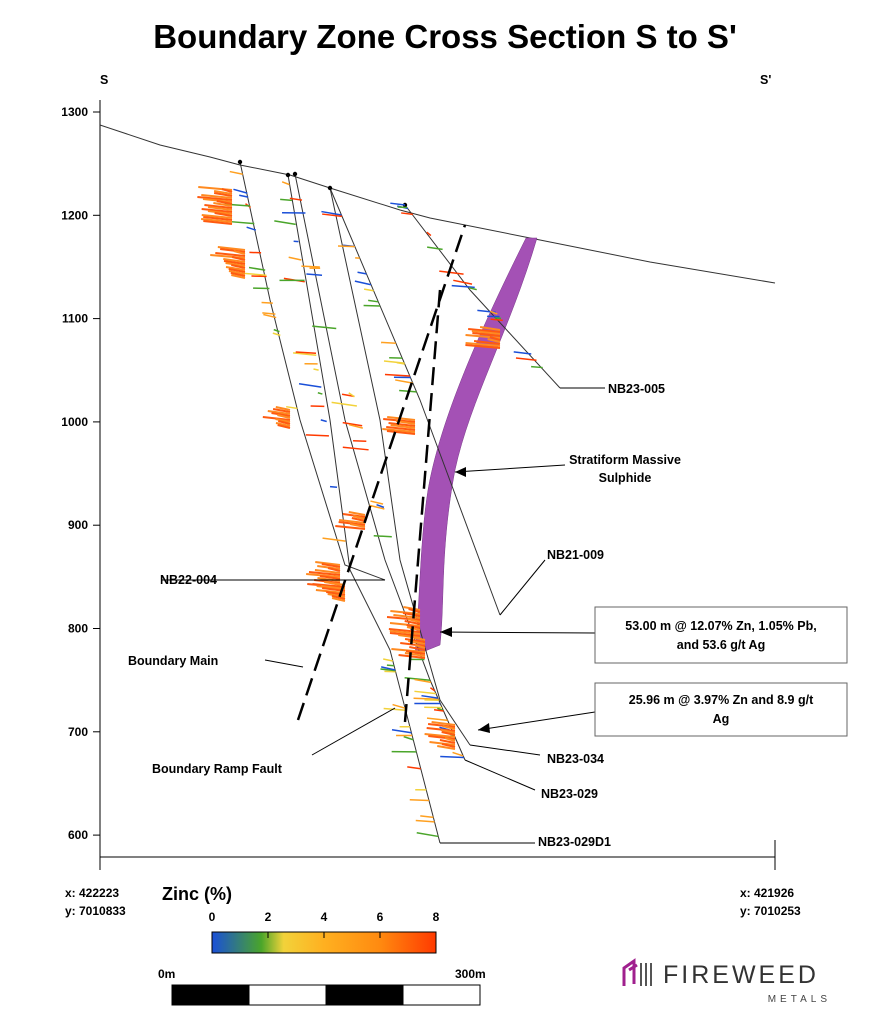 The width and height of the screenshot is (890, 1029). Describe the element at coordinates (574, 842) in the screenshot. I see `label-nb23-029d1: NB23-029D1` at that location.